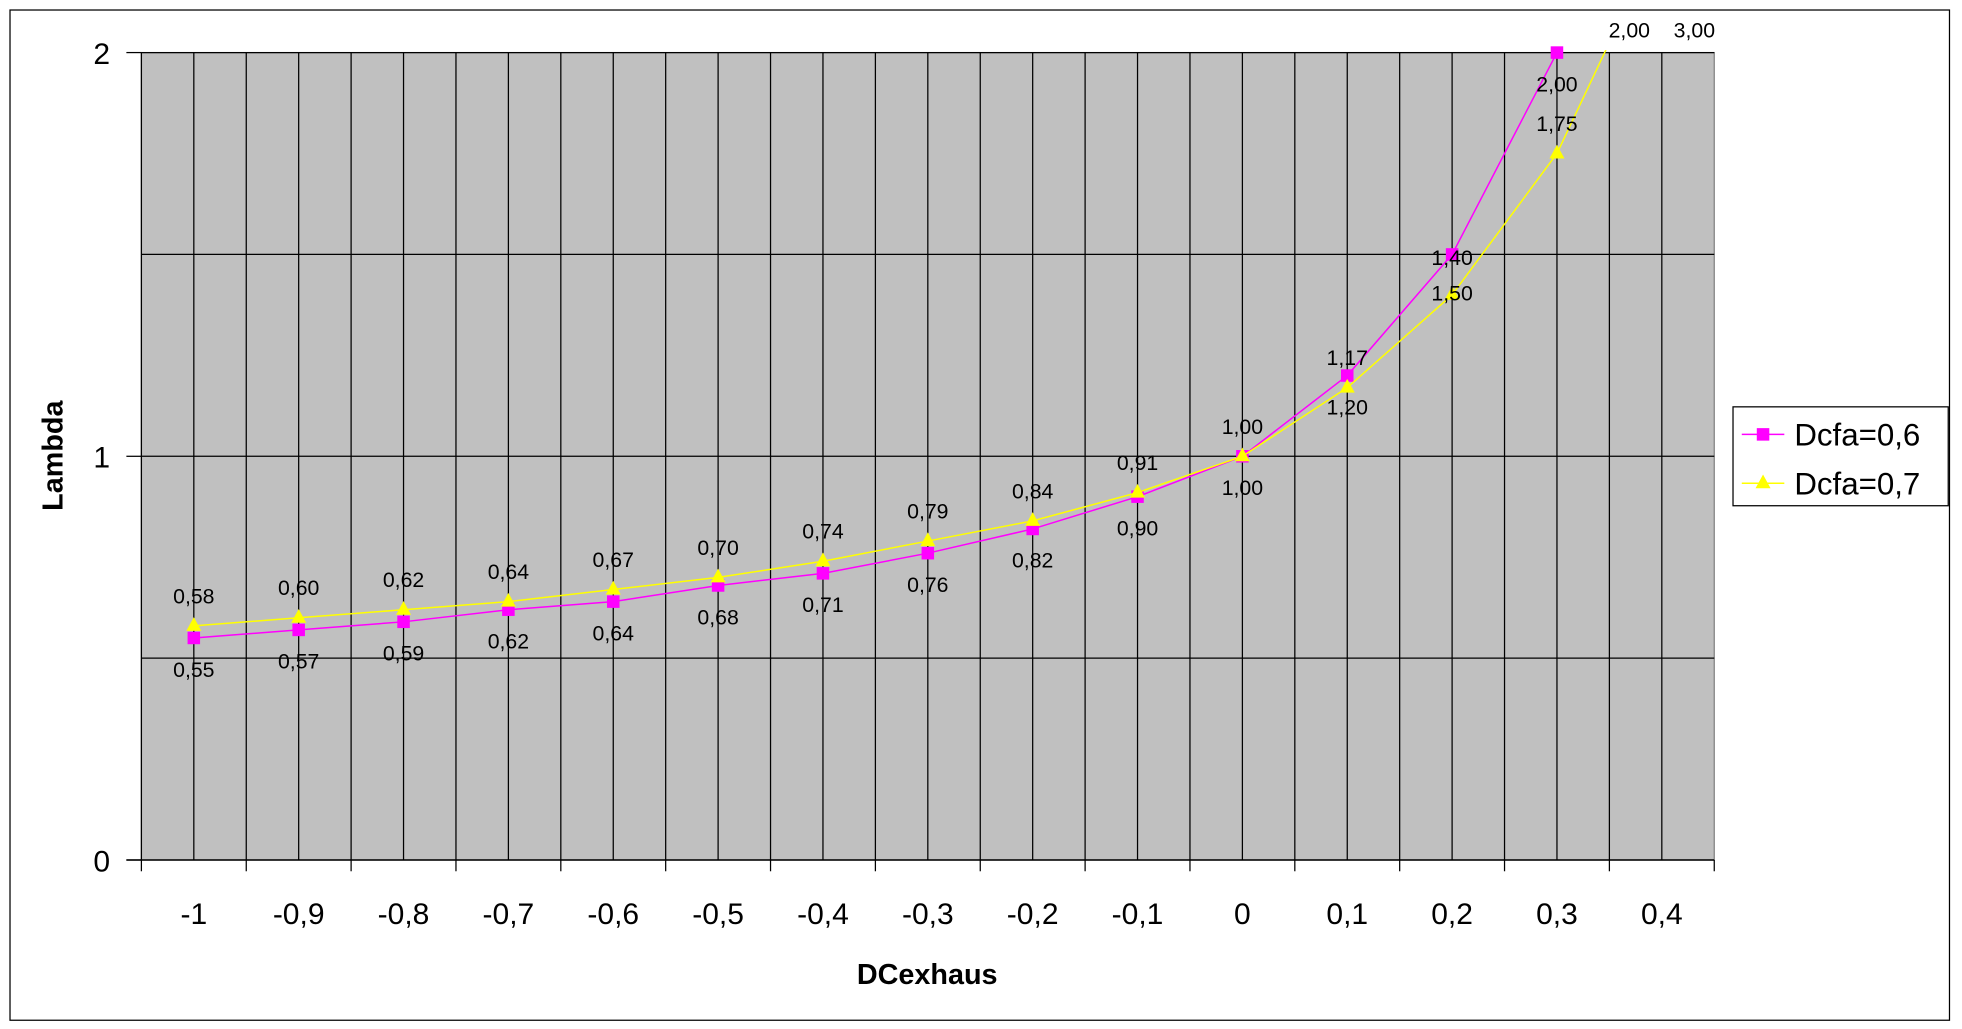 This screenshot has width=1962, height=1029. Describe the element at coordinates (1033, 914) in the screenshot. I see `x-tick-label: -0,2` at that location.